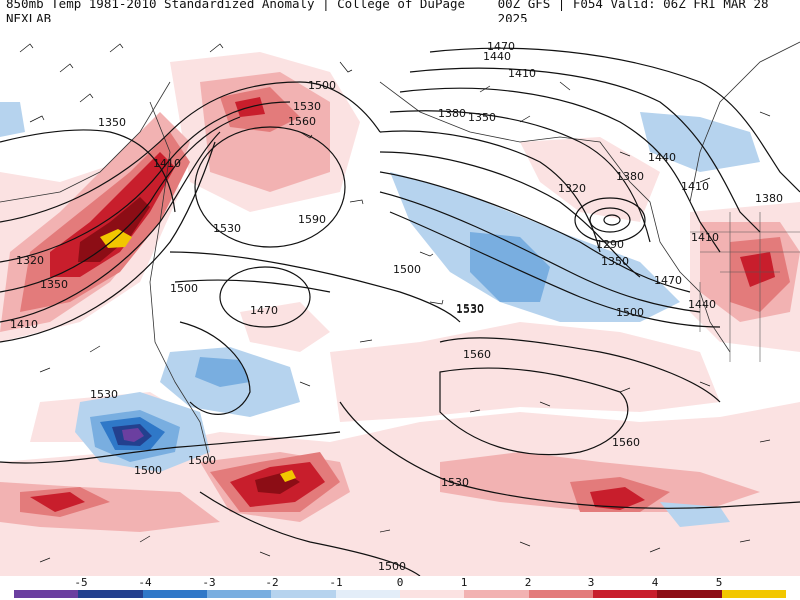 The width and height of the screenshot is (800, 600). What do you see at coordinates (610, 244) in the screenshot?
I see `contour-label: 1290` at bounding box center [610, 244].